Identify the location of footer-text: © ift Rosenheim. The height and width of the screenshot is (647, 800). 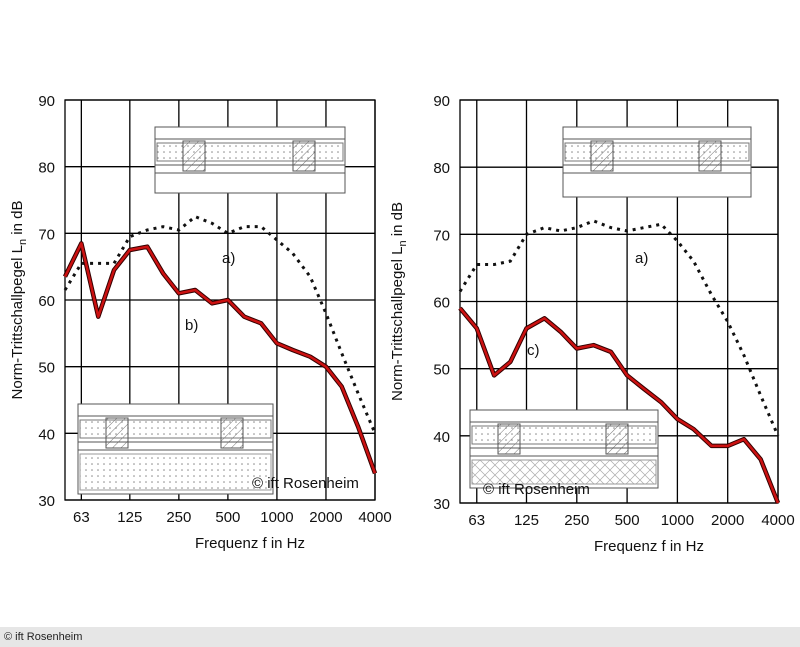
(43, 637).